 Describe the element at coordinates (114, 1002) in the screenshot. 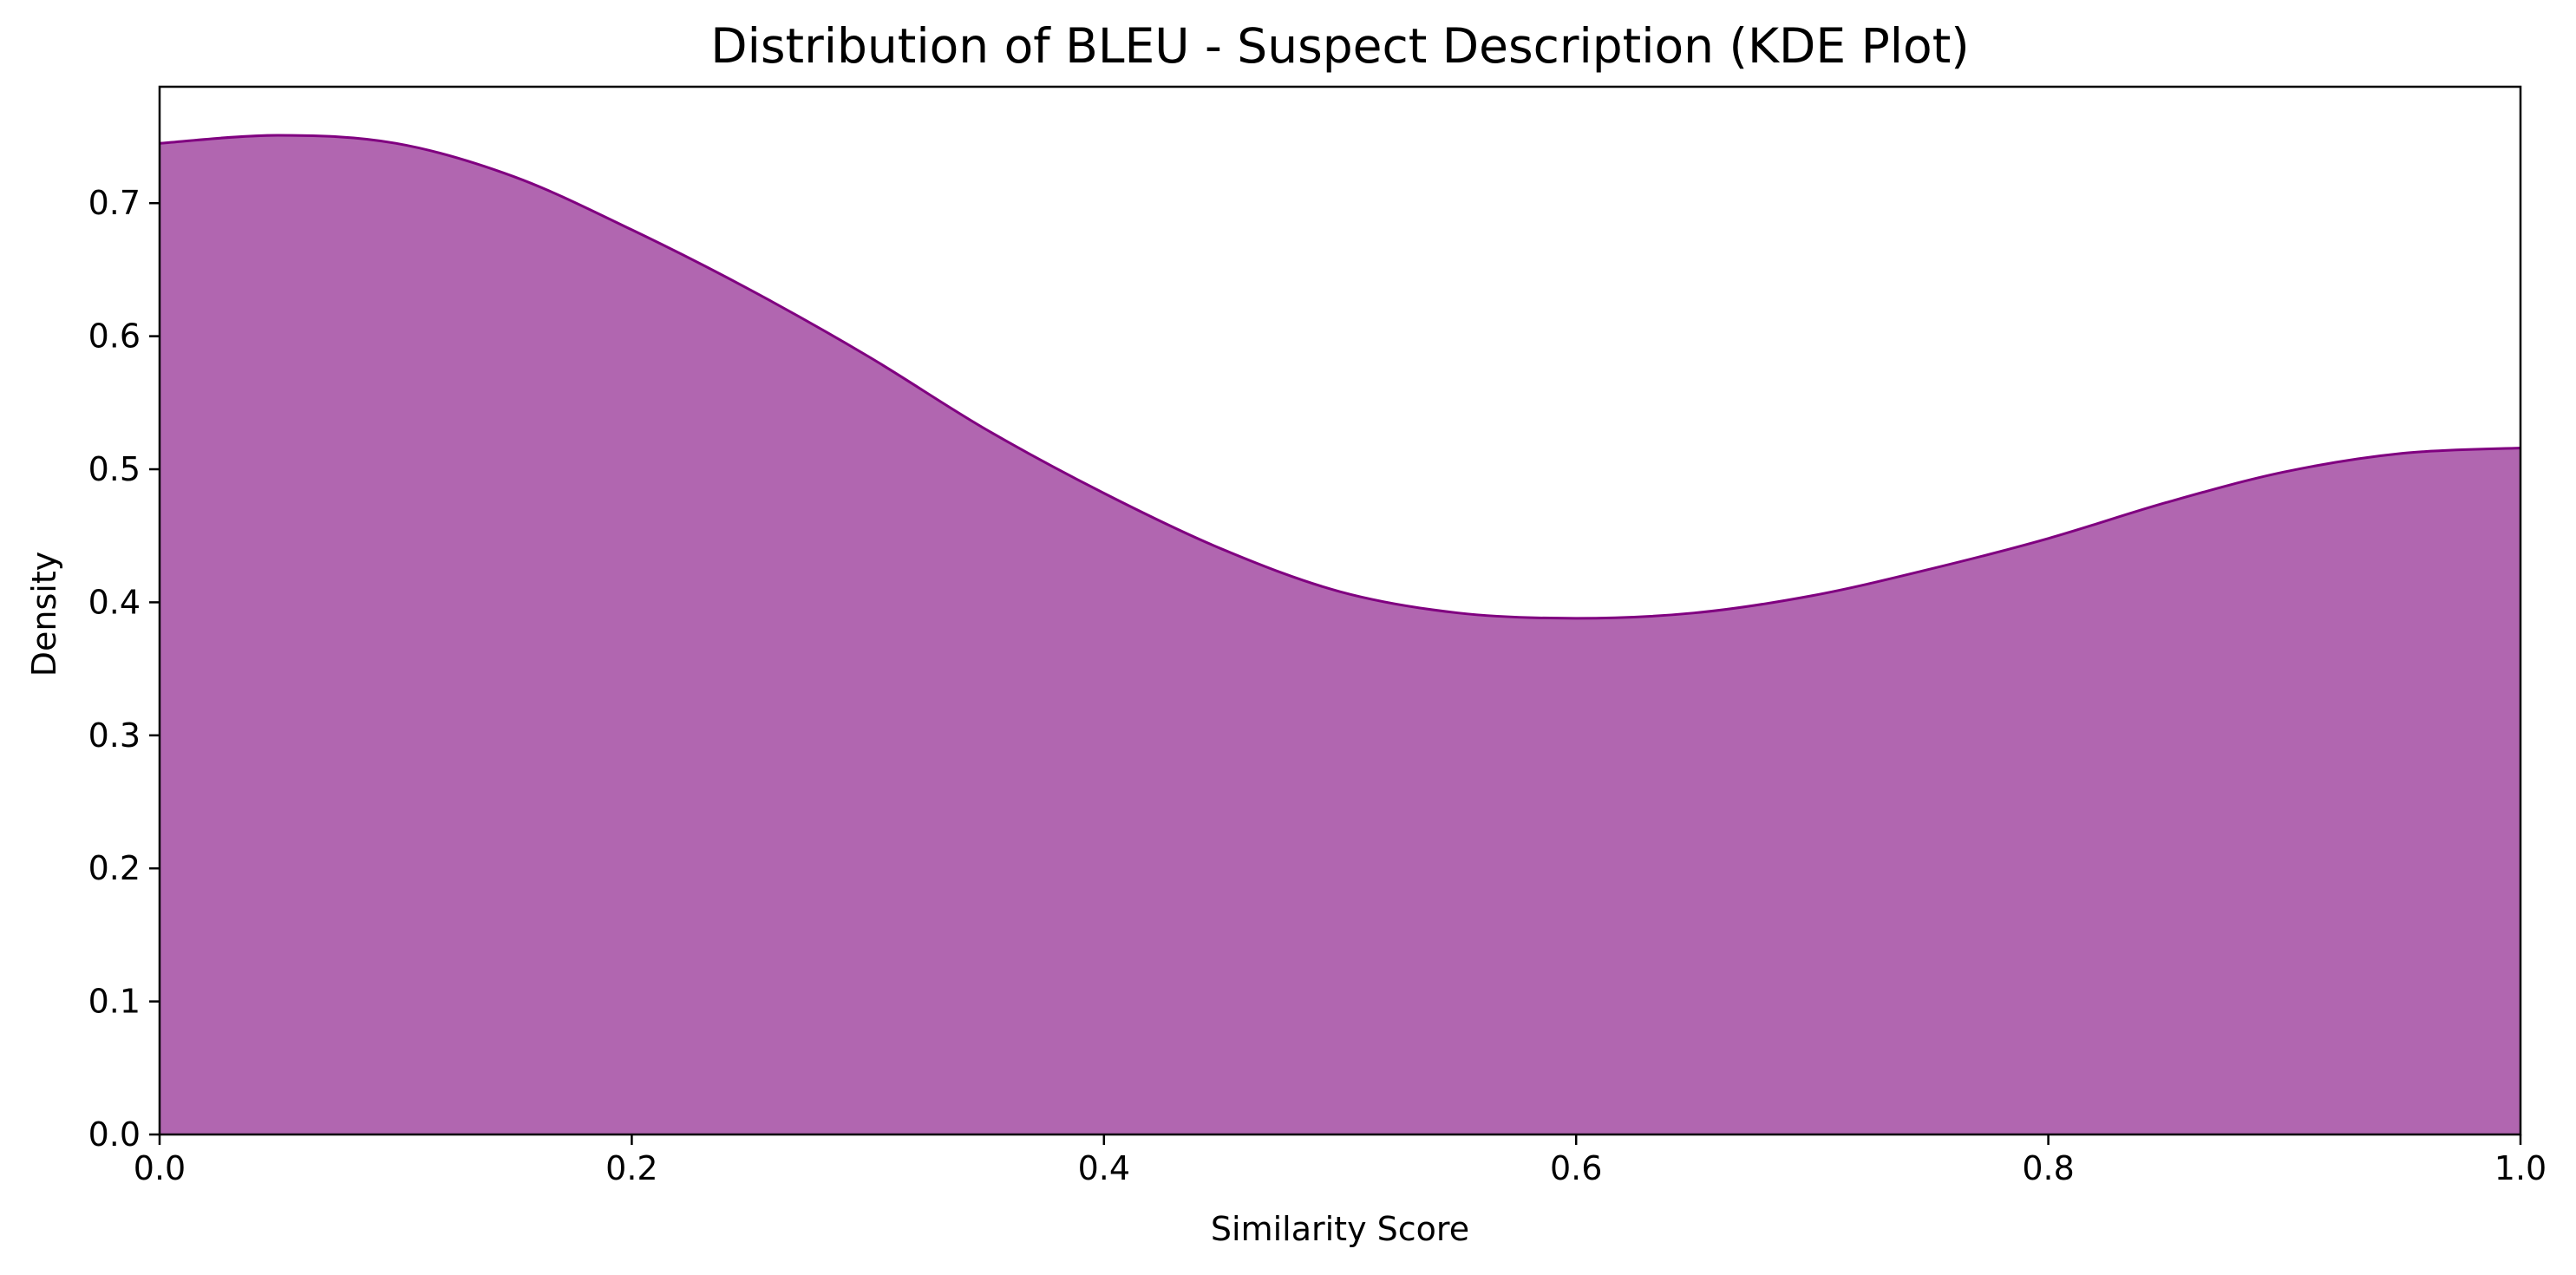

I see `y-tick-label: 0.1` at that location.